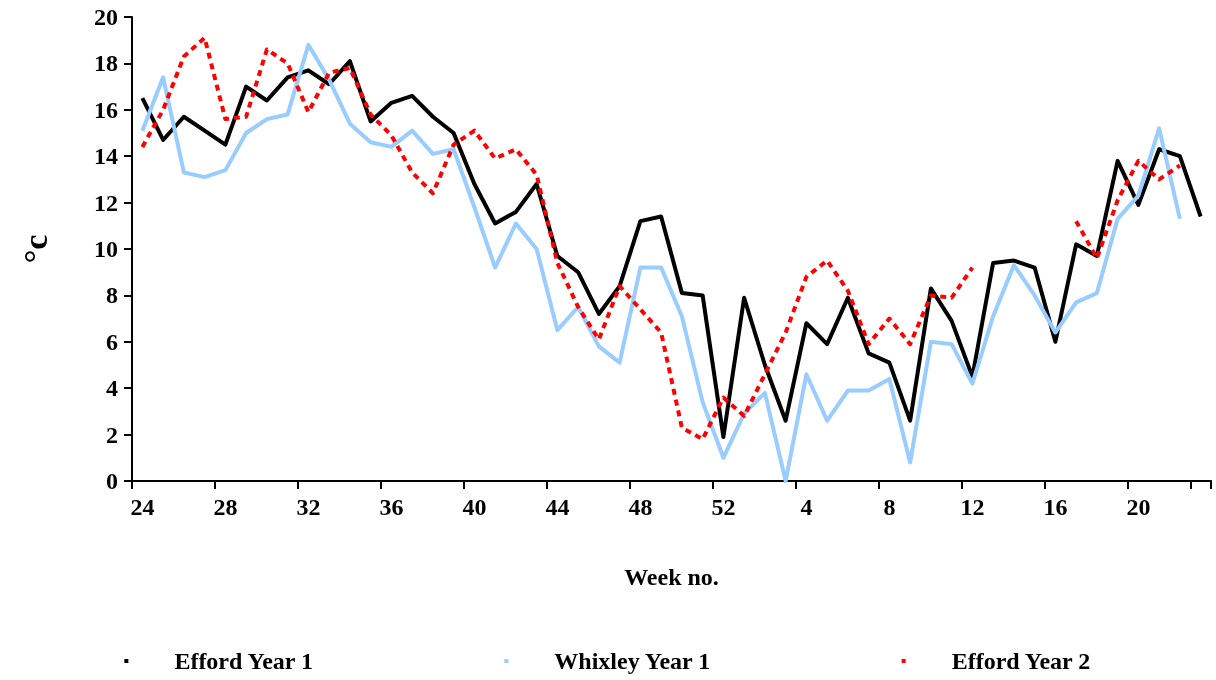  I want to click on x-tick-label: 4, so click(806, 507).